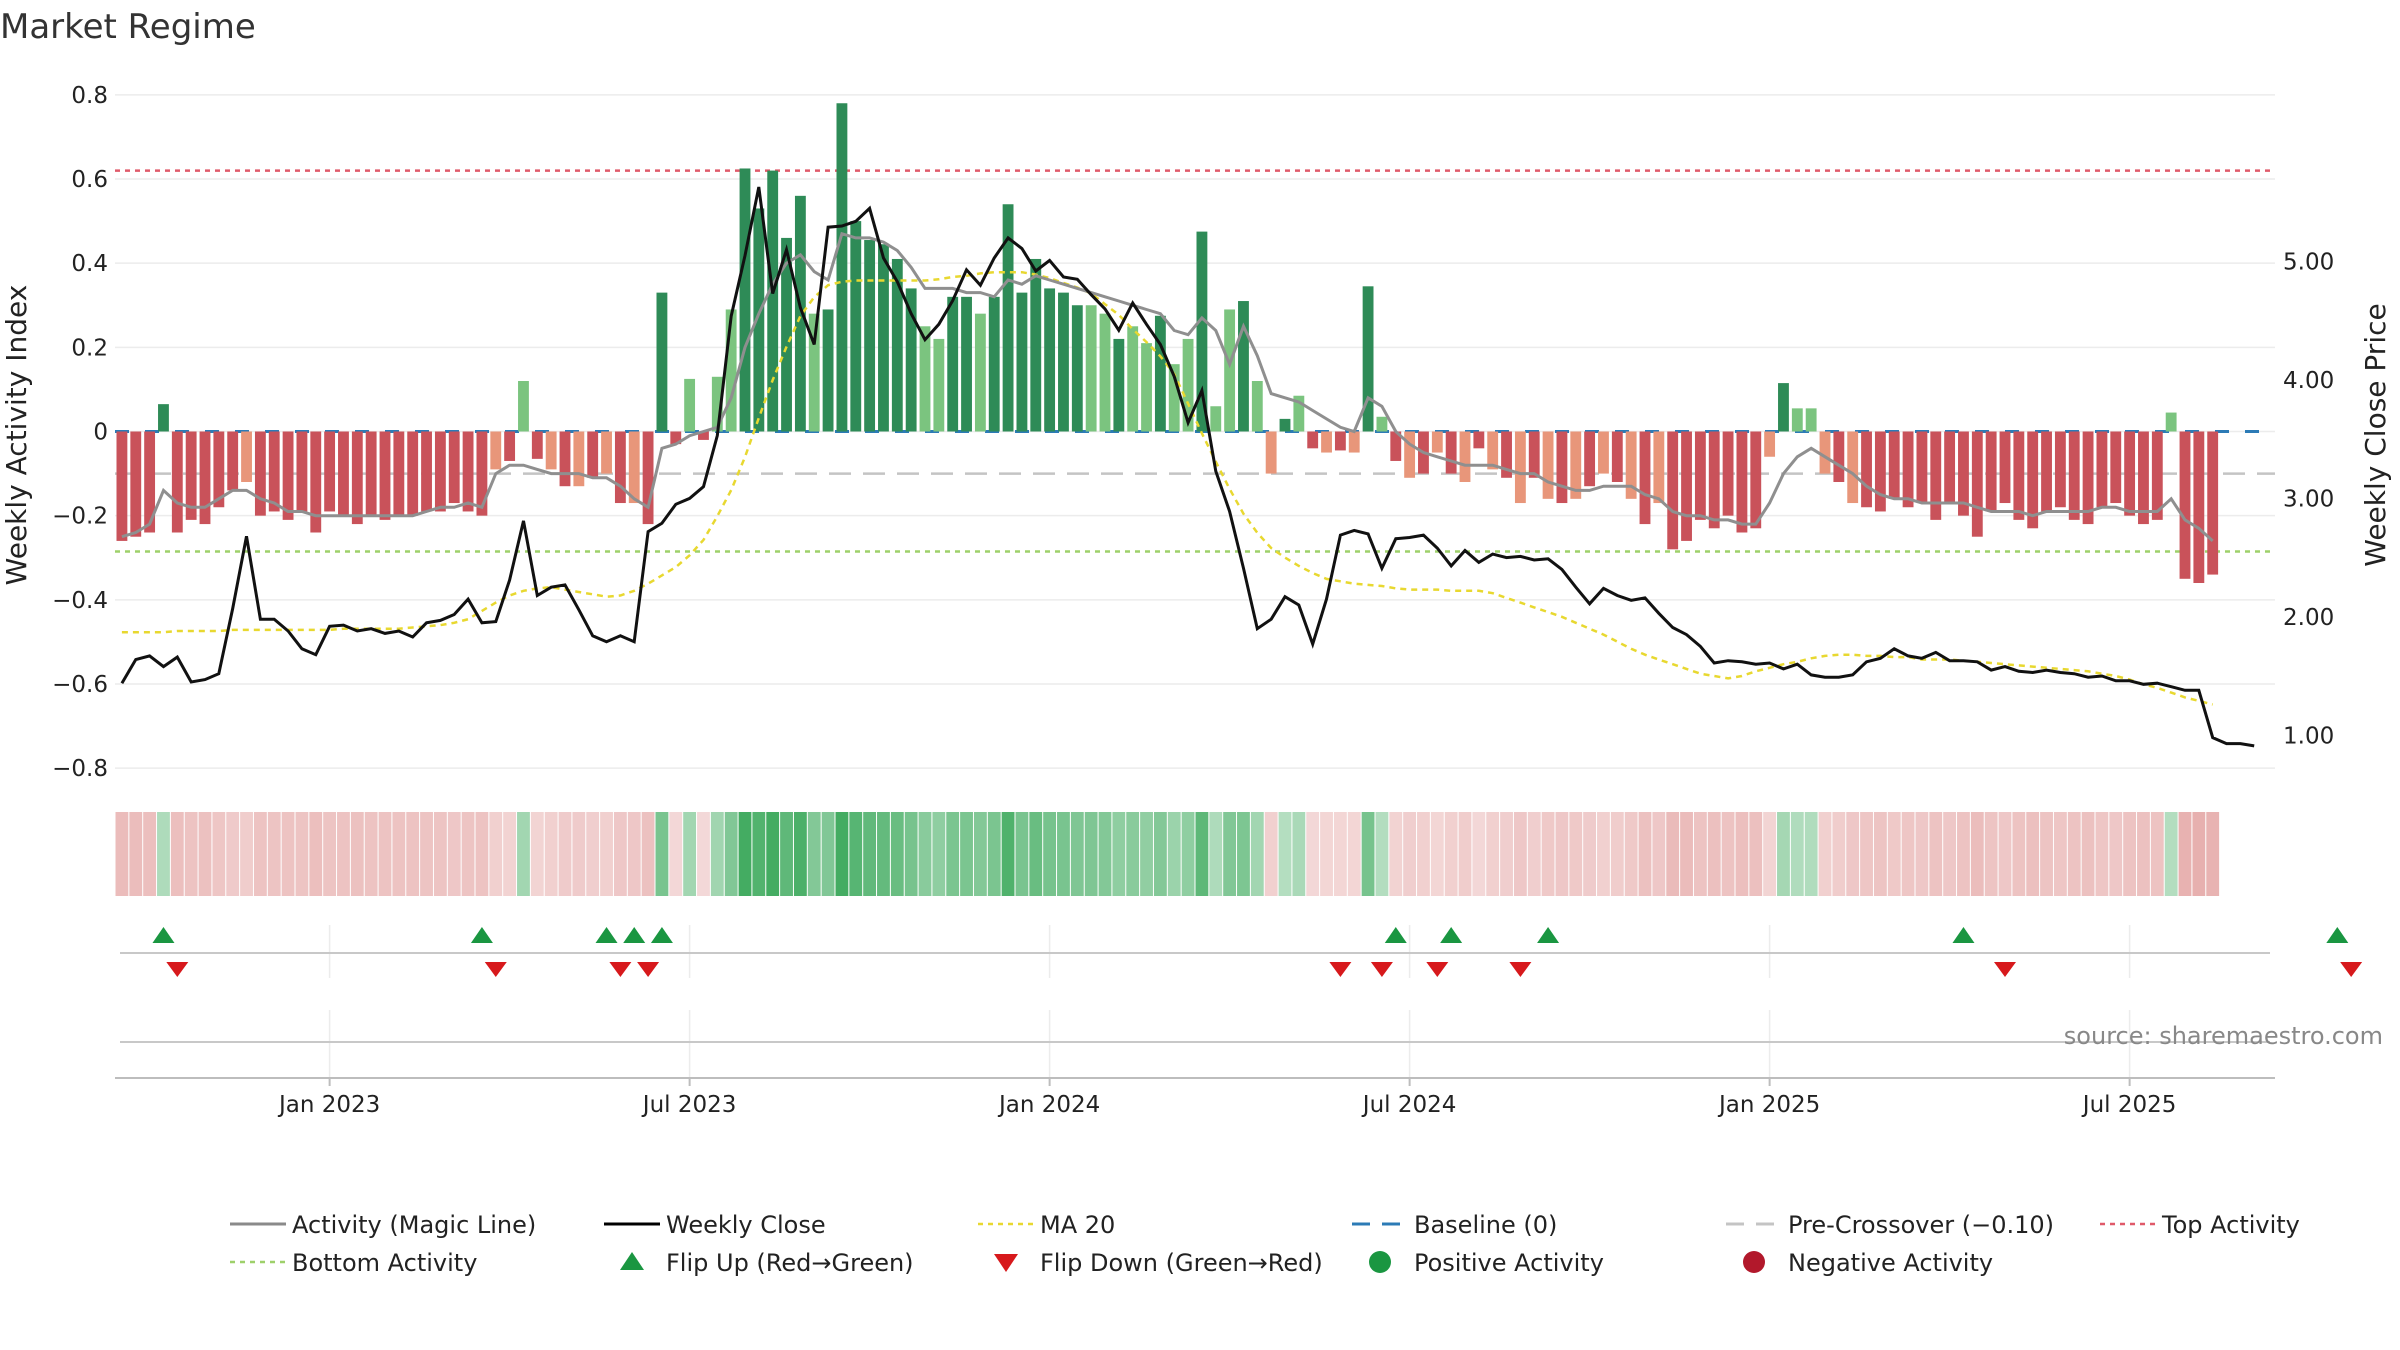 The width and height of the screenshot is (2400, 1350). I want to click on legend-dot-icon, so click(1380, 1262).